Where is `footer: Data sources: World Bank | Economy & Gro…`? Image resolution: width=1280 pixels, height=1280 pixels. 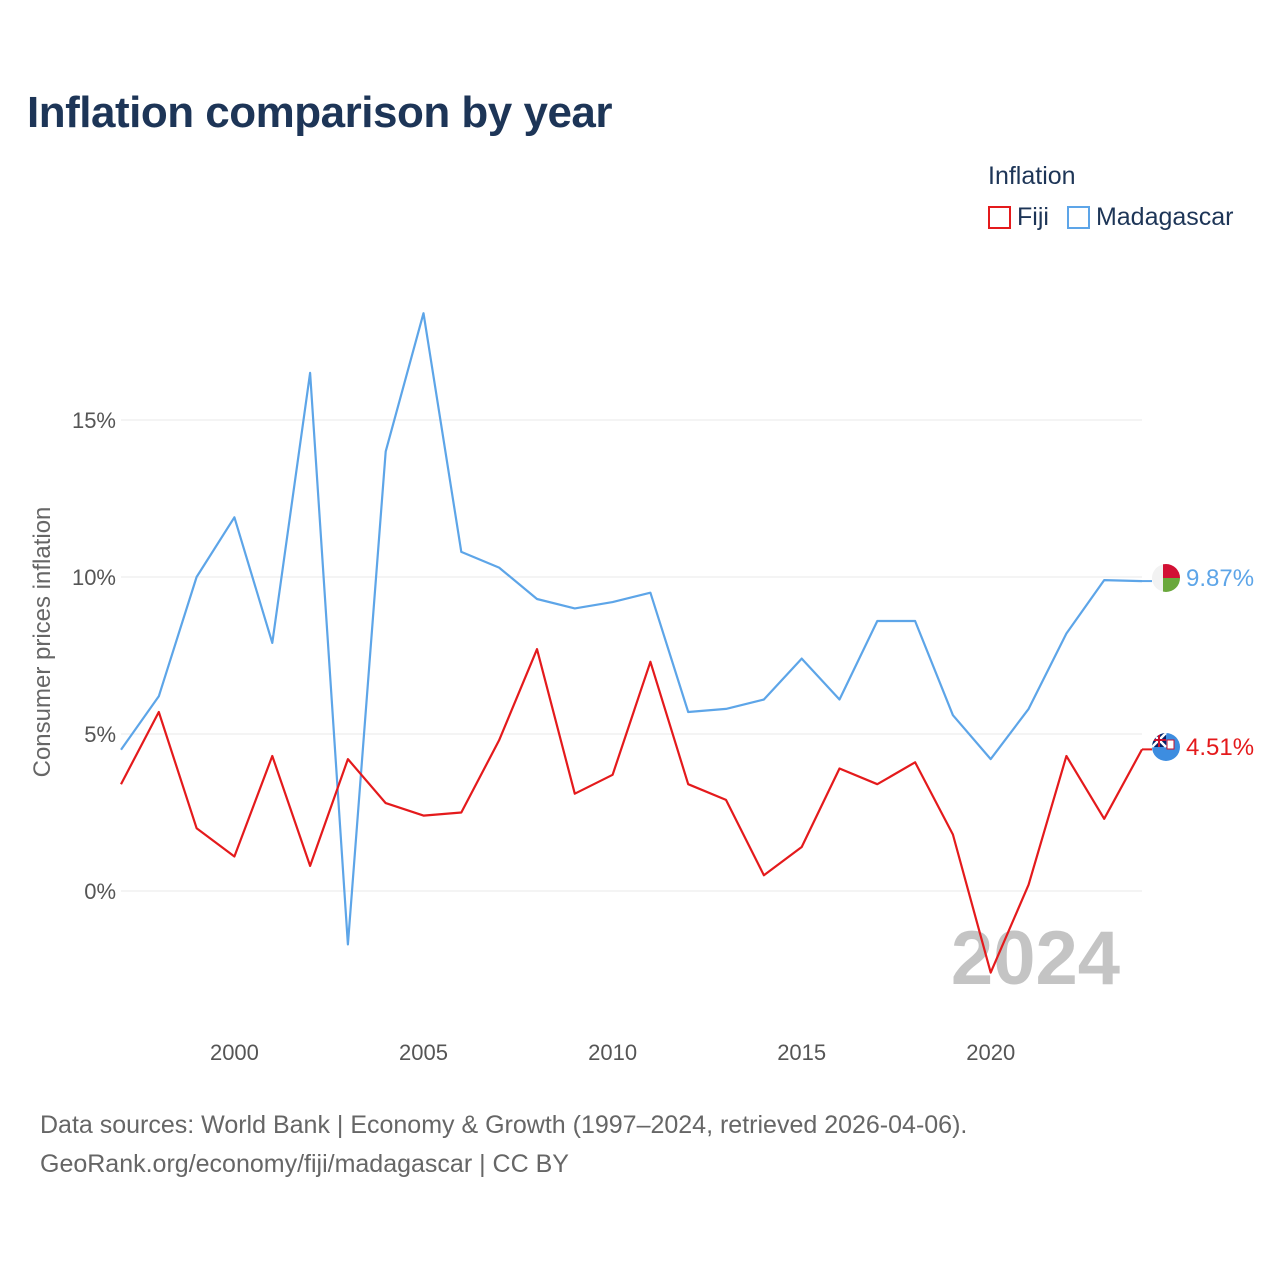
footer: Data sources: World Bank | Economy & Gro… is located at coordinates (503, 1145).